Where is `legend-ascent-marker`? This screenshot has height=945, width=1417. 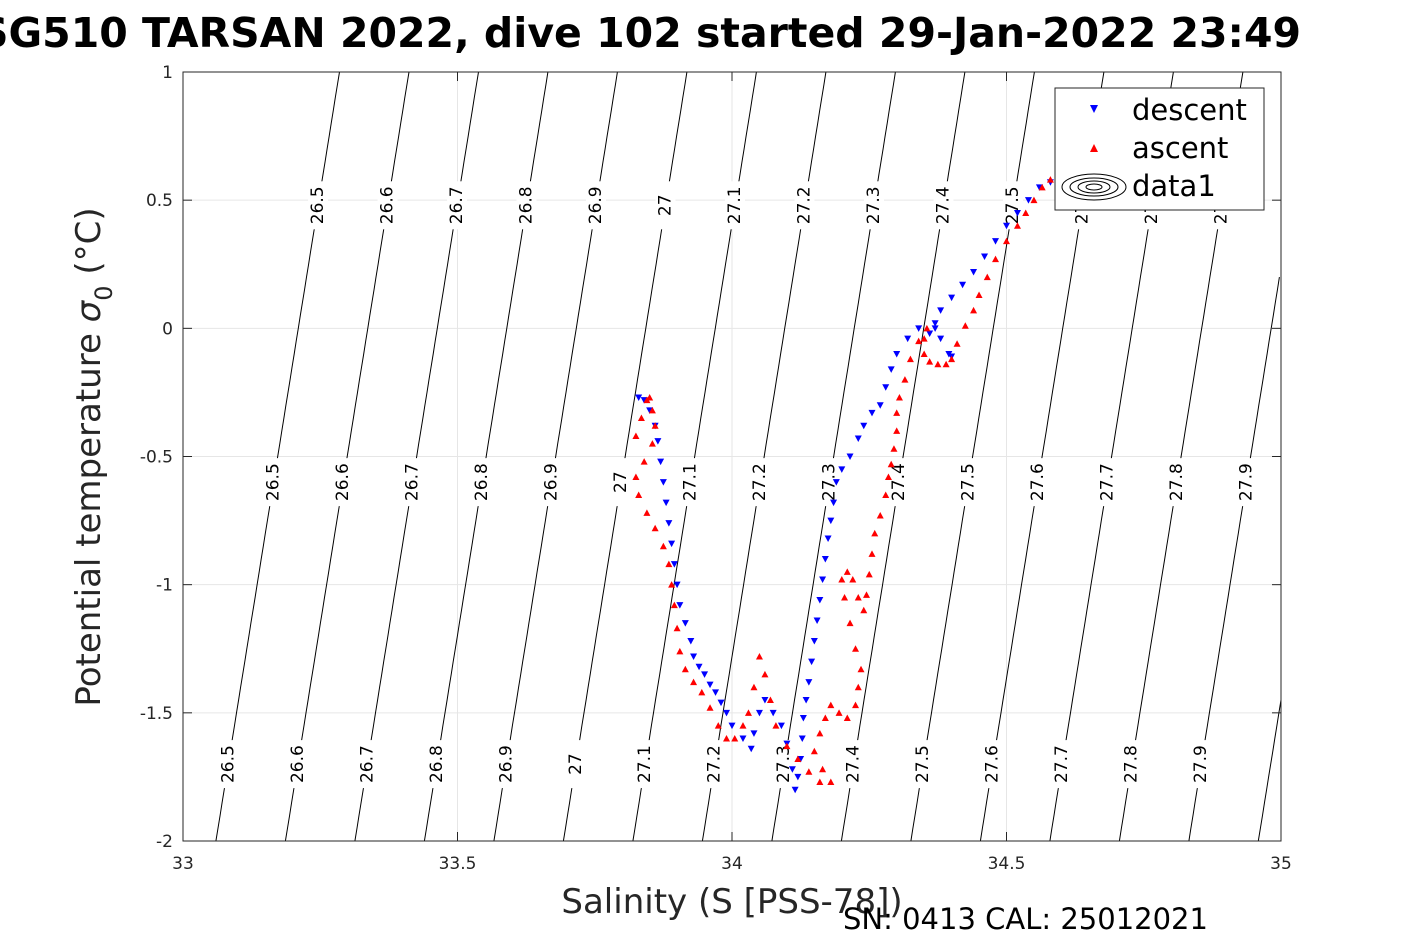 legend-ascent-marker is located at coordinates (1094, 148).